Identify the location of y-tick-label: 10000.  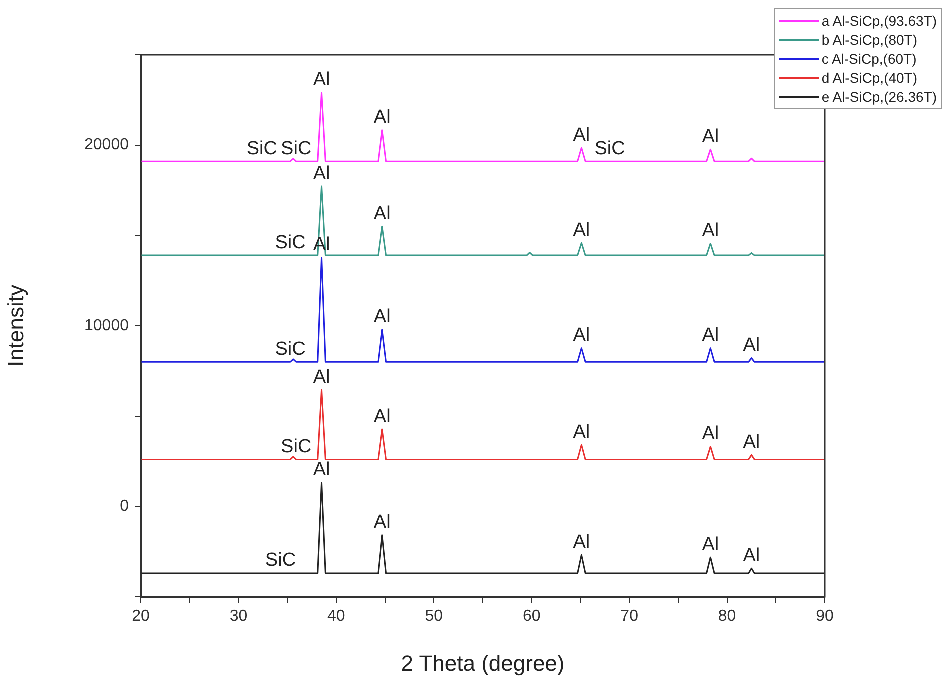
(107, 325).